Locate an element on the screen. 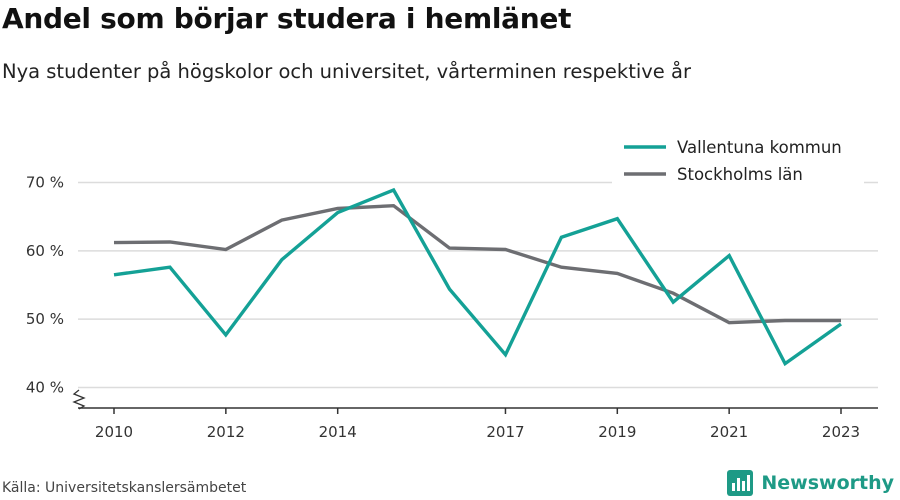 This screenshot has width=900, height=500. brand-logo: Newsworthy is located at coordinates (810, 483).